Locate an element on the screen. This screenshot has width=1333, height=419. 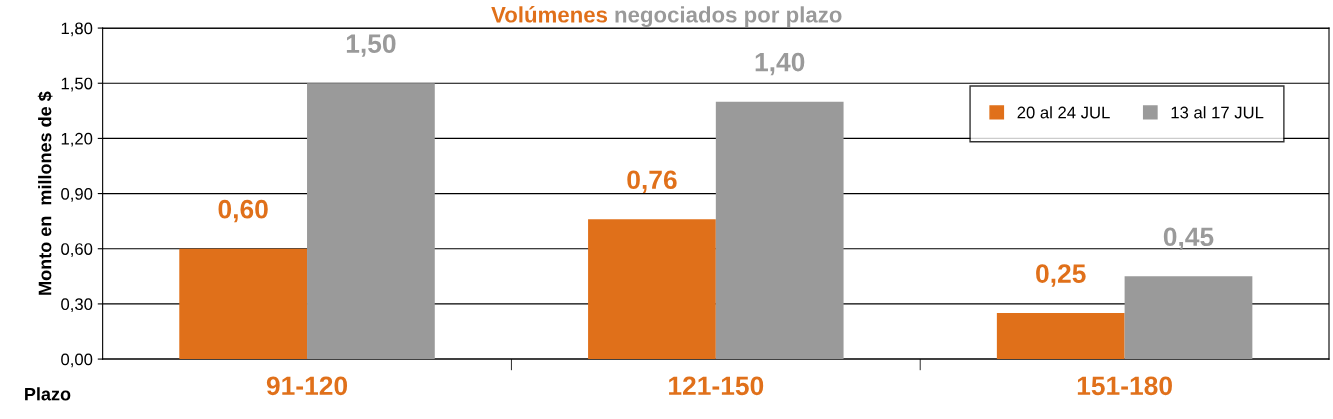
data-label: 0,45 is located at coordinates (1188, 238).